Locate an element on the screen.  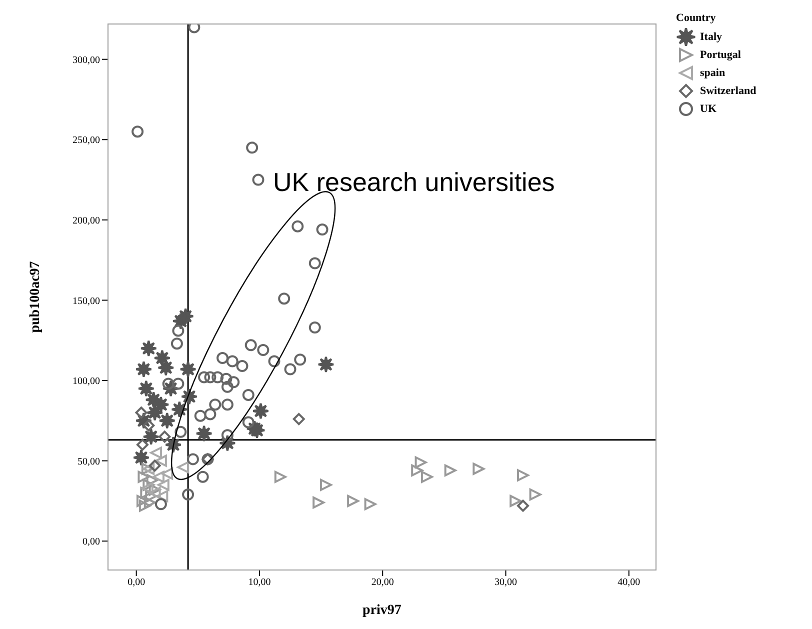
x-axis-title: priv97 is located at coordinates (382, 610).